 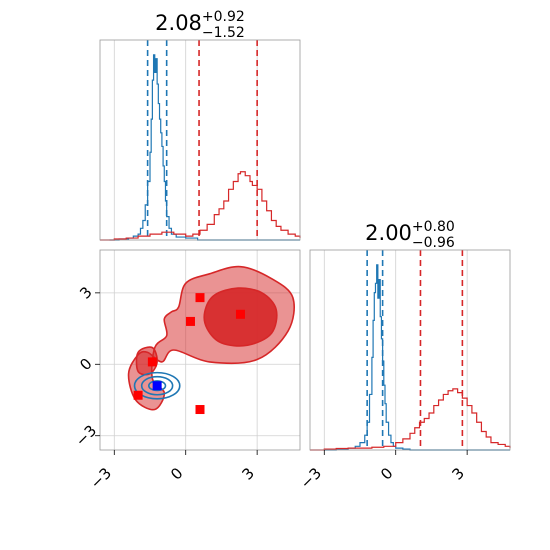 I want to click on red-contour-region, so click(x=146, y=361).